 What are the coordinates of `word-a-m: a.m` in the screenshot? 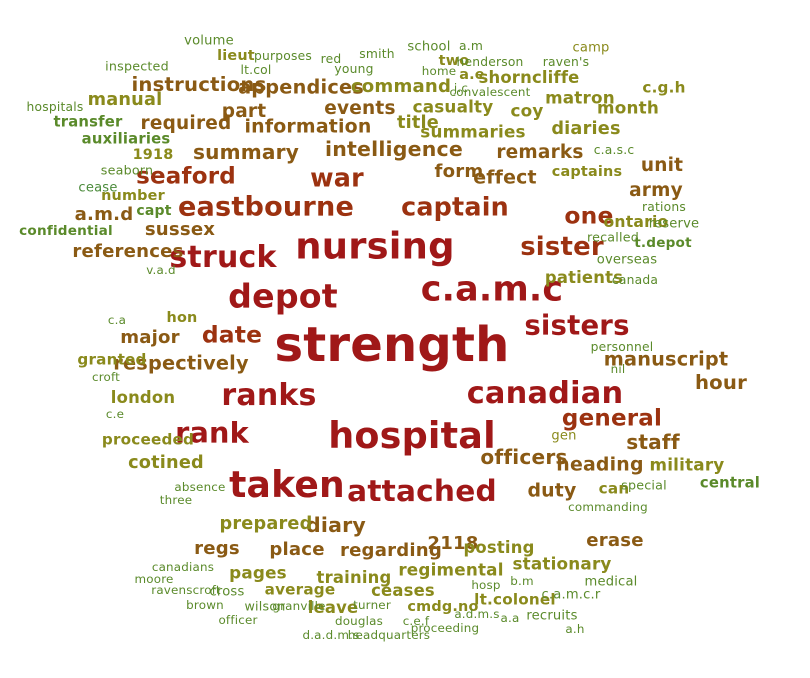 It's located at (471, 45).